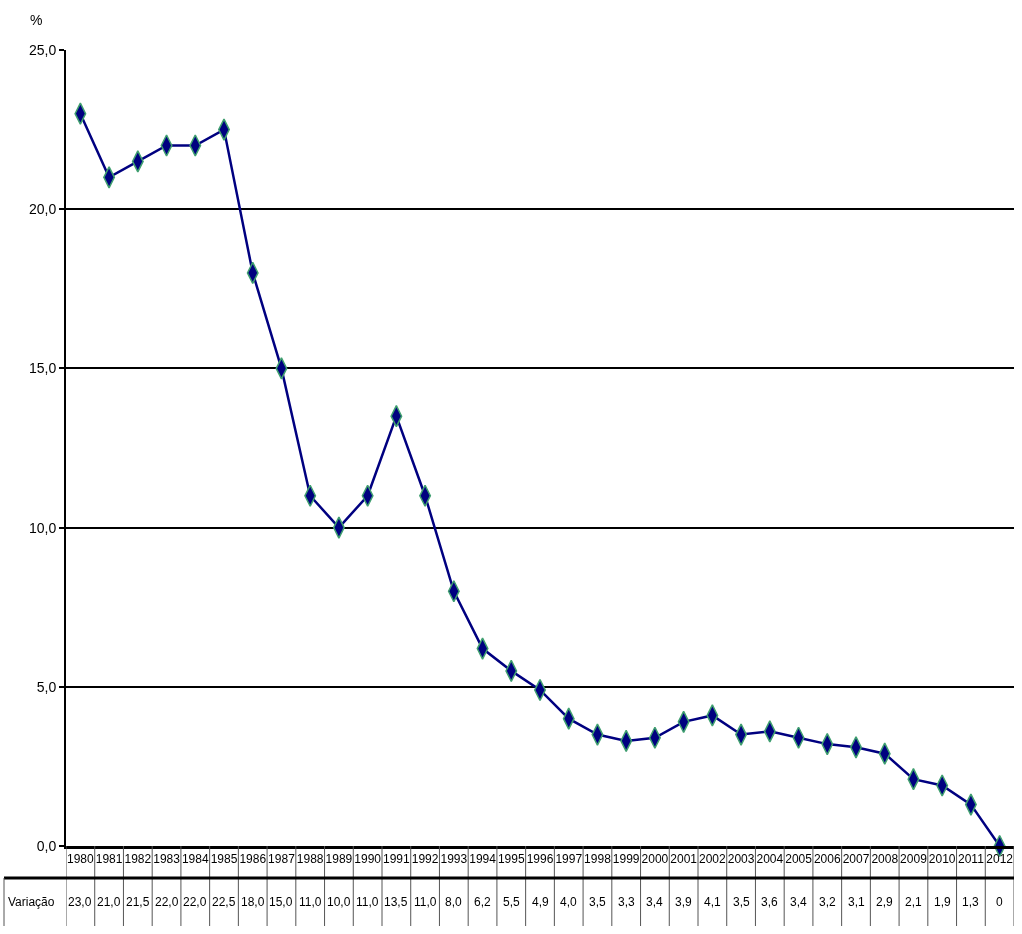  I want to click on data-label: 2,9, so click(885, 902).